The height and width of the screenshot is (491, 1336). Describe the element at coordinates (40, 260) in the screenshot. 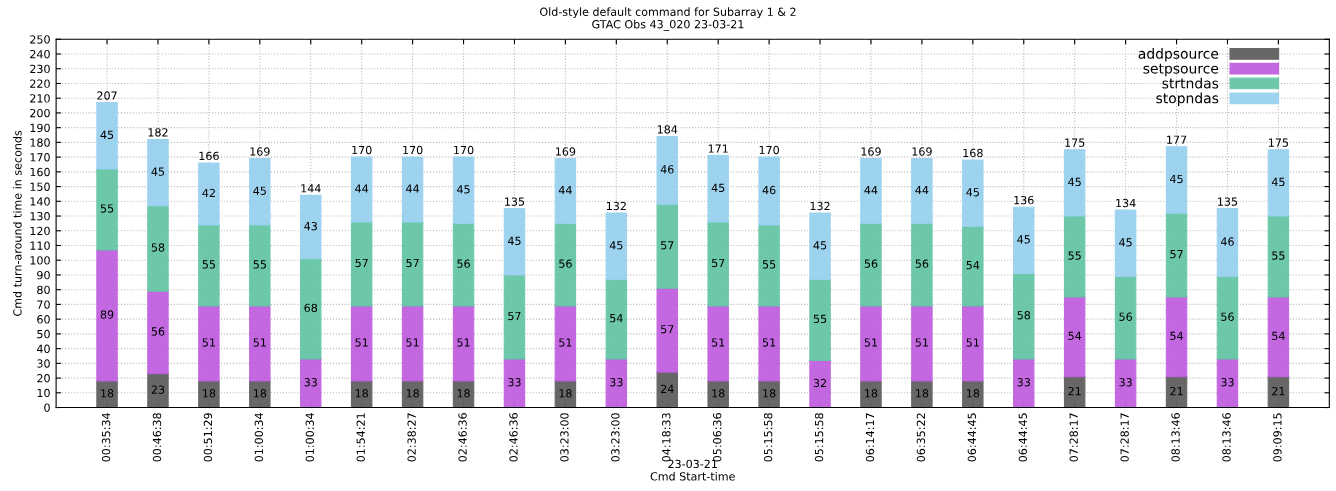

I see `y-tick-label: 100` at that location.